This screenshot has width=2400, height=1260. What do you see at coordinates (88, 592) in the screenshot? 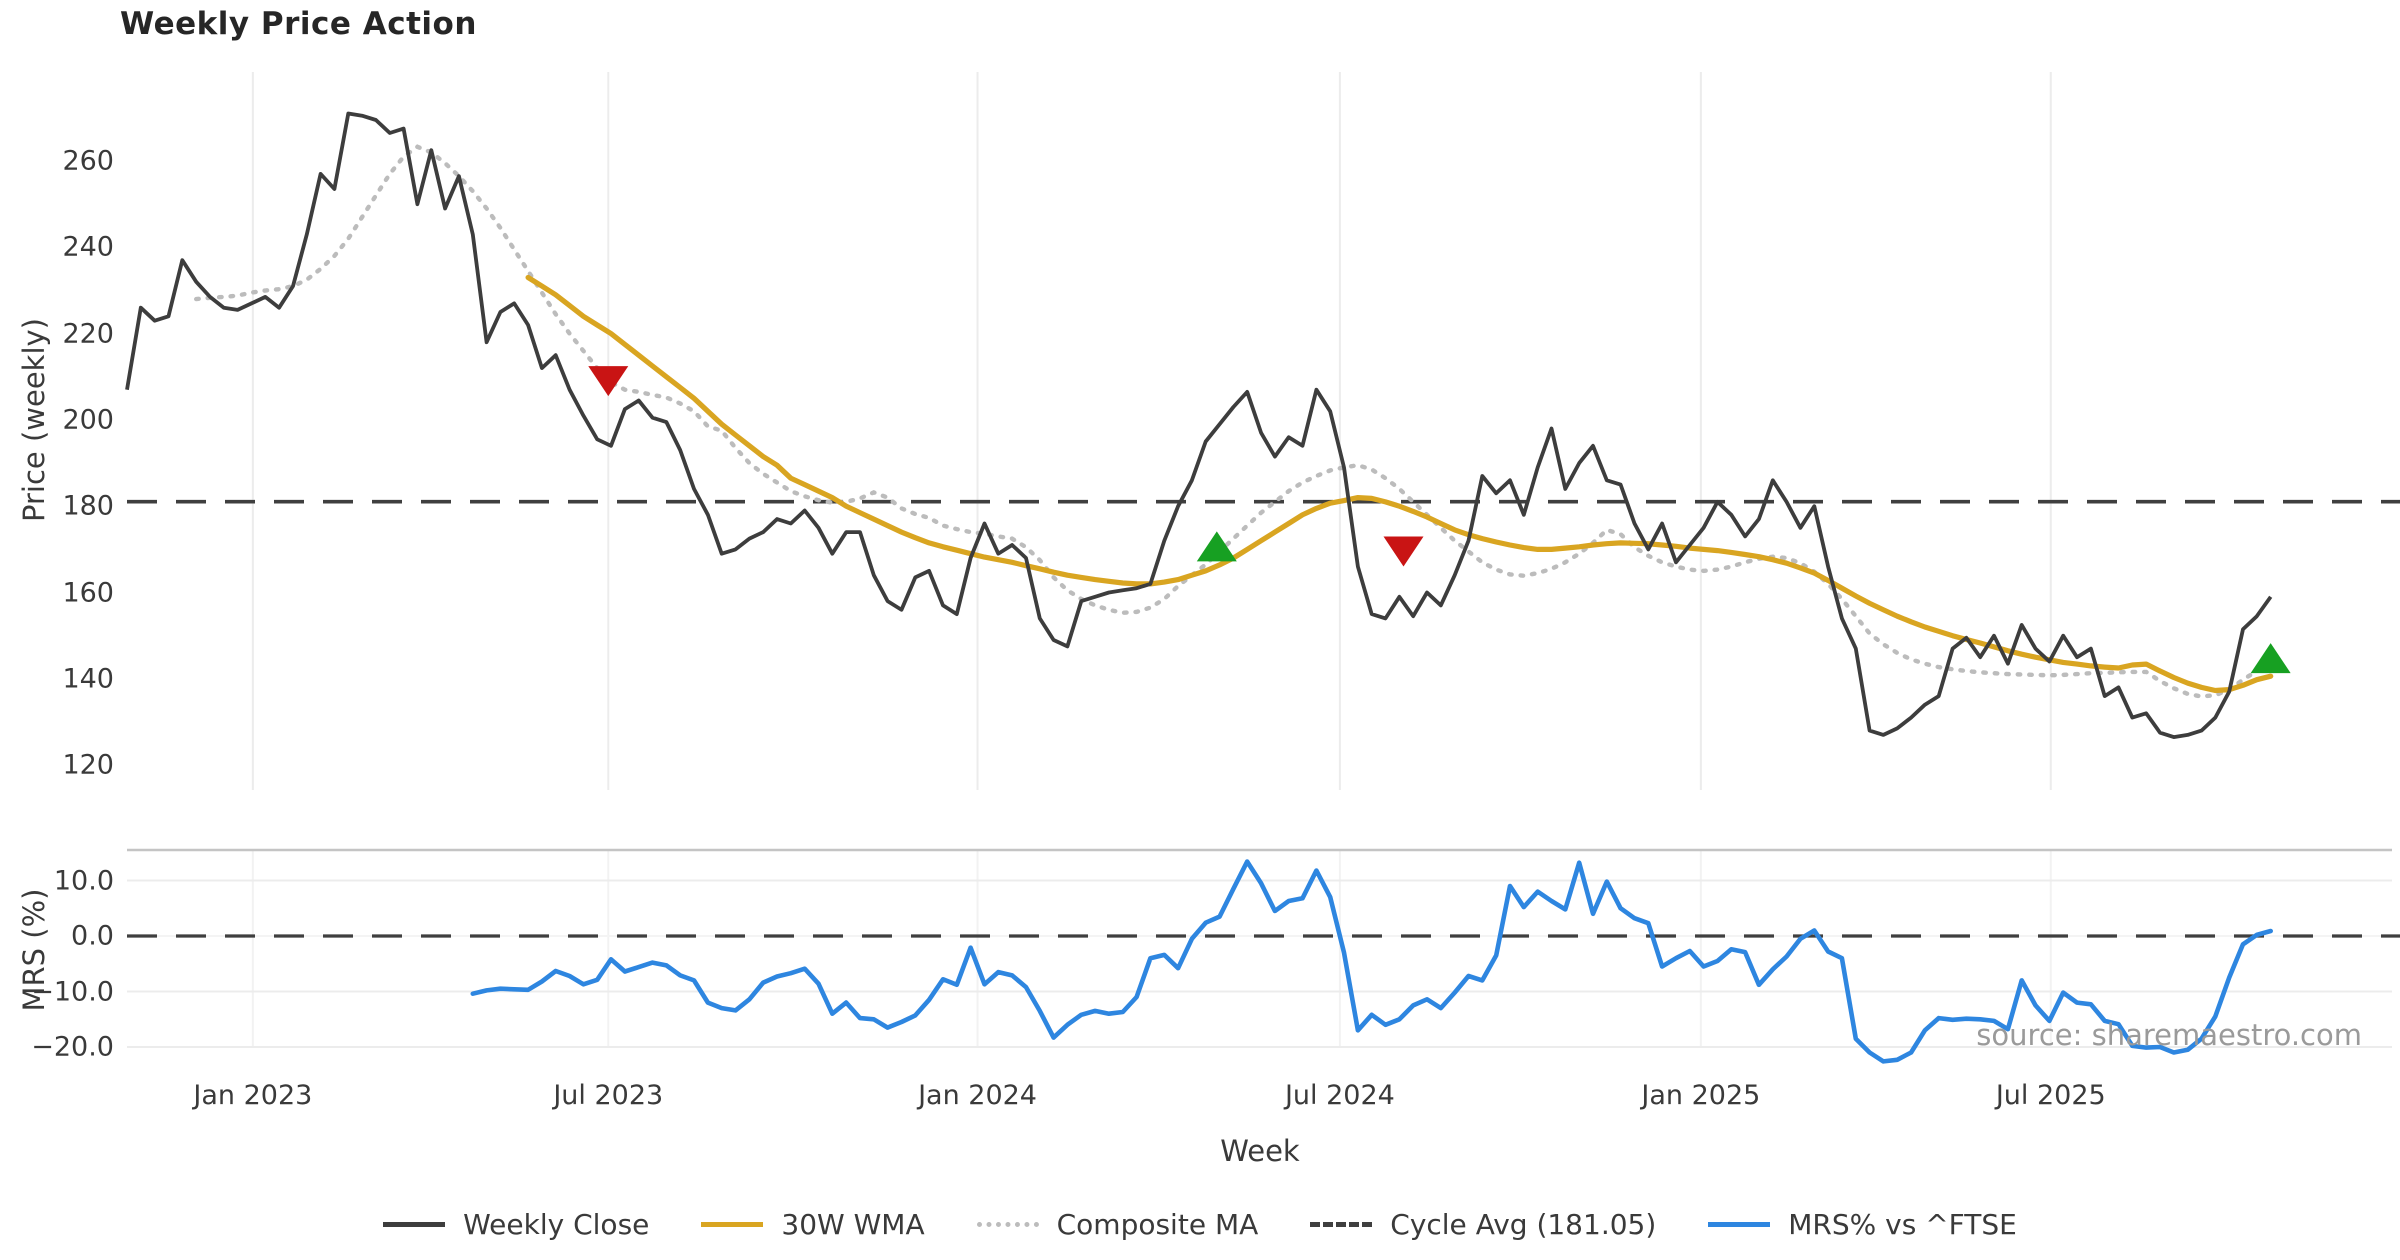
I see `price-ytick-label: 160` at bounding box center [88, 592].